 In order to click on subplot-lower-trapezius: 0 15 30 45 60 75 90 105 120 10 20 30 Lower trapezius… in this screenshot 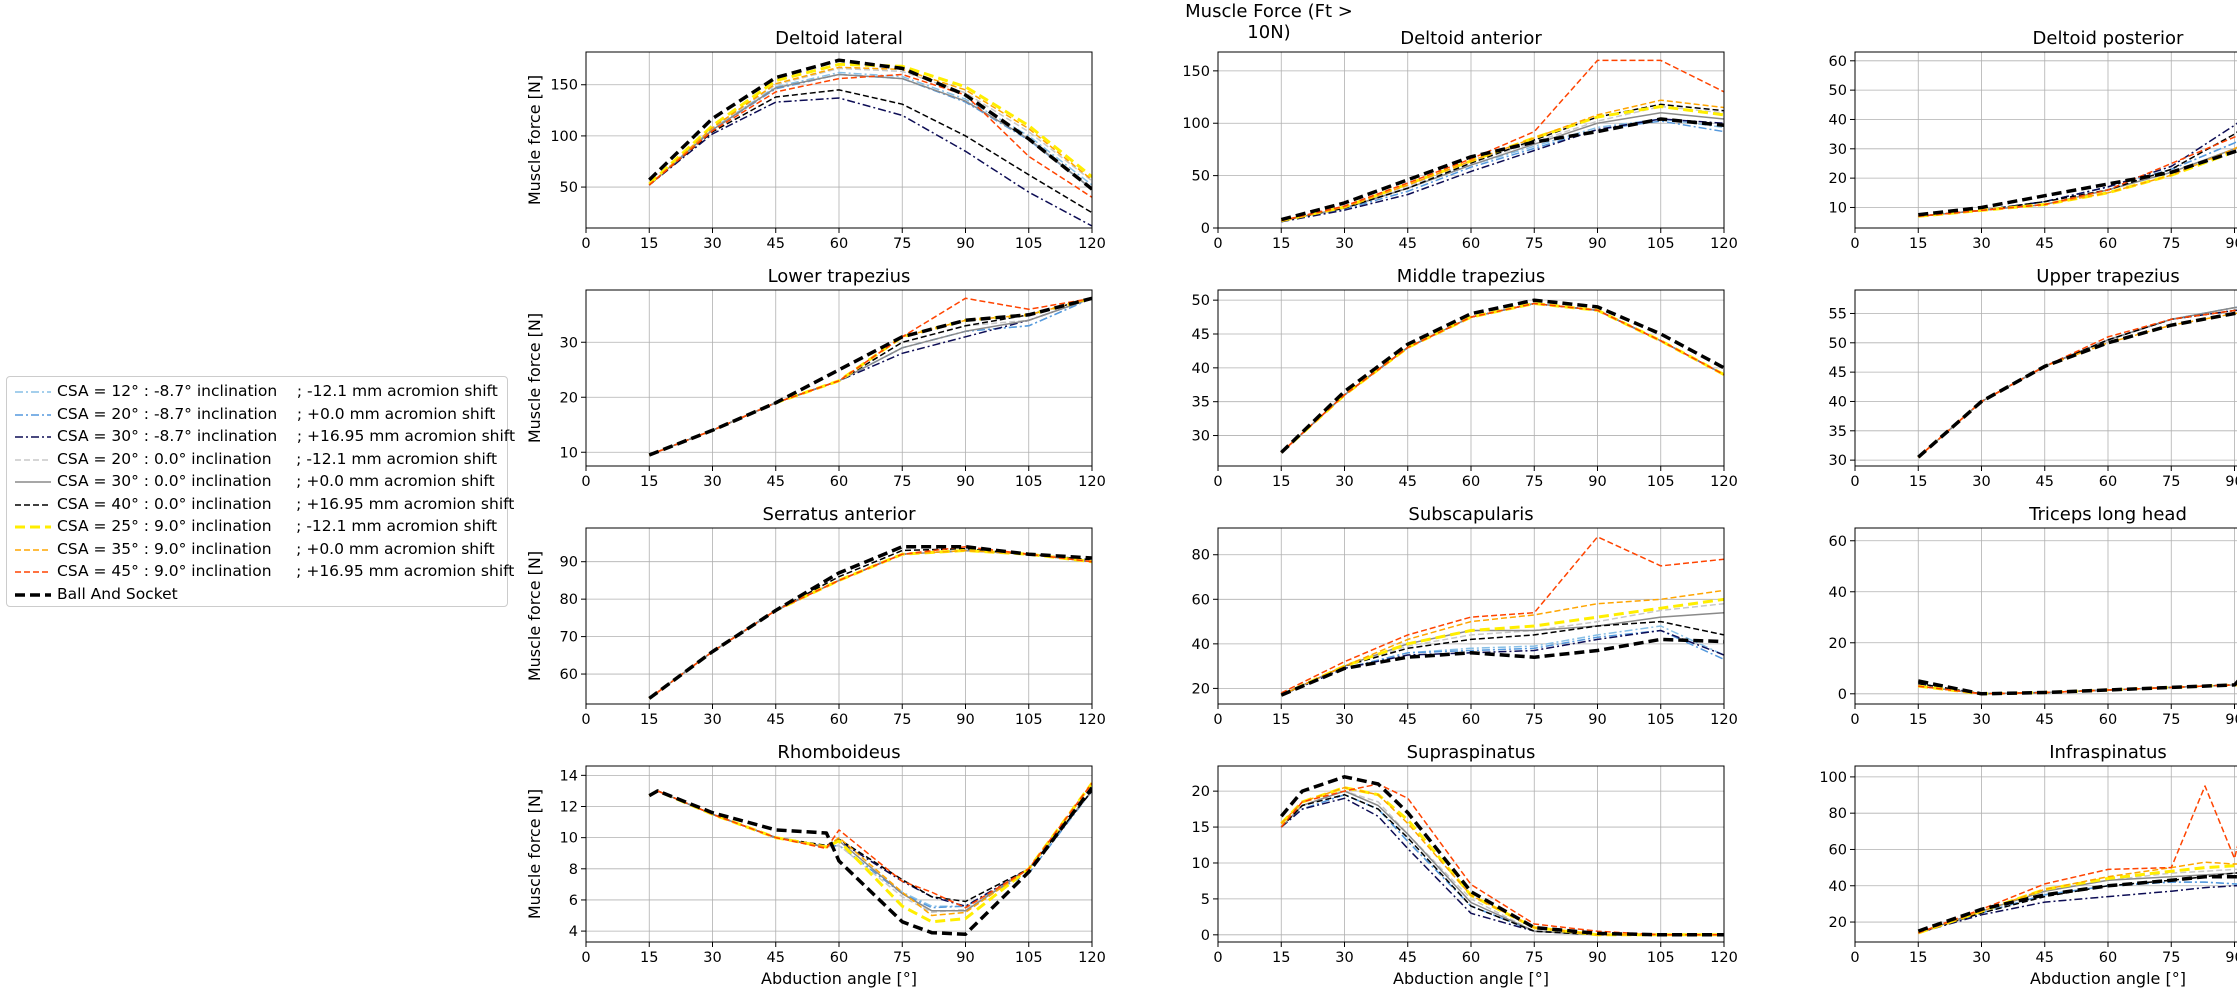, I will do `click(815, 378)`.